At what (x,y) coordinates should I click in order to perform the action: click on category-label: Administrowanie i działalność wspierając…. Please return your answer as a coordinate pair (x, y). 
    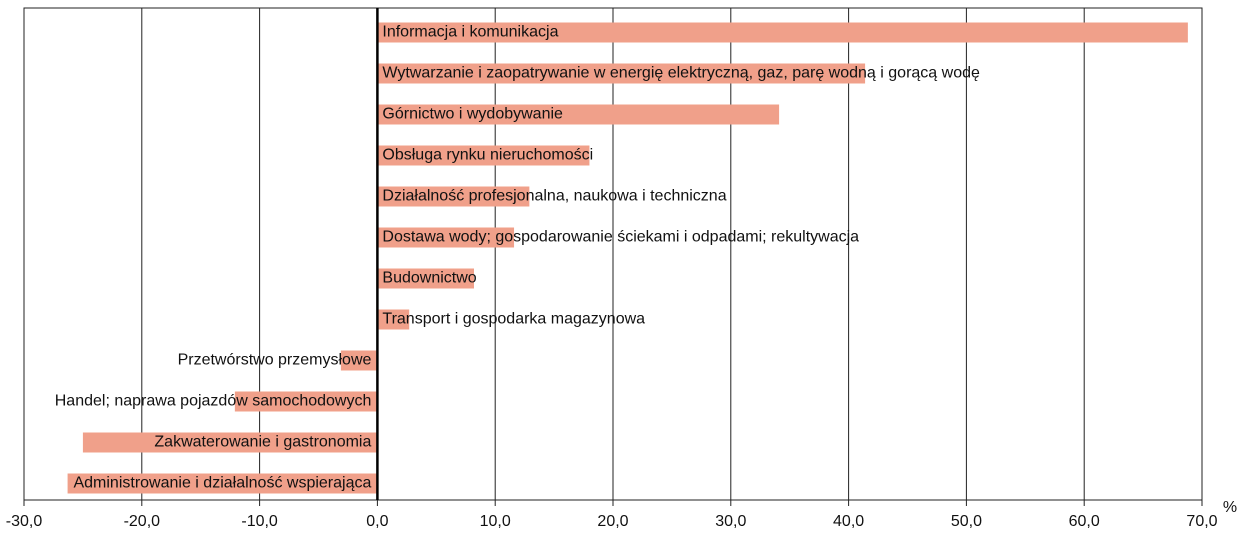
    Looking at the image, I should click on (222, 483).